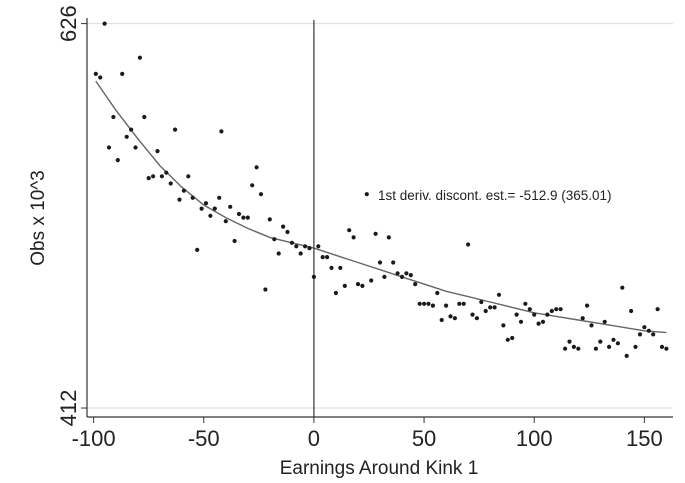 The height and width of the screenshot is (483, 685). Describe the element at coordinates (68, 408) in the screenshot. I see `y-tick-label-0: 412` at that location.